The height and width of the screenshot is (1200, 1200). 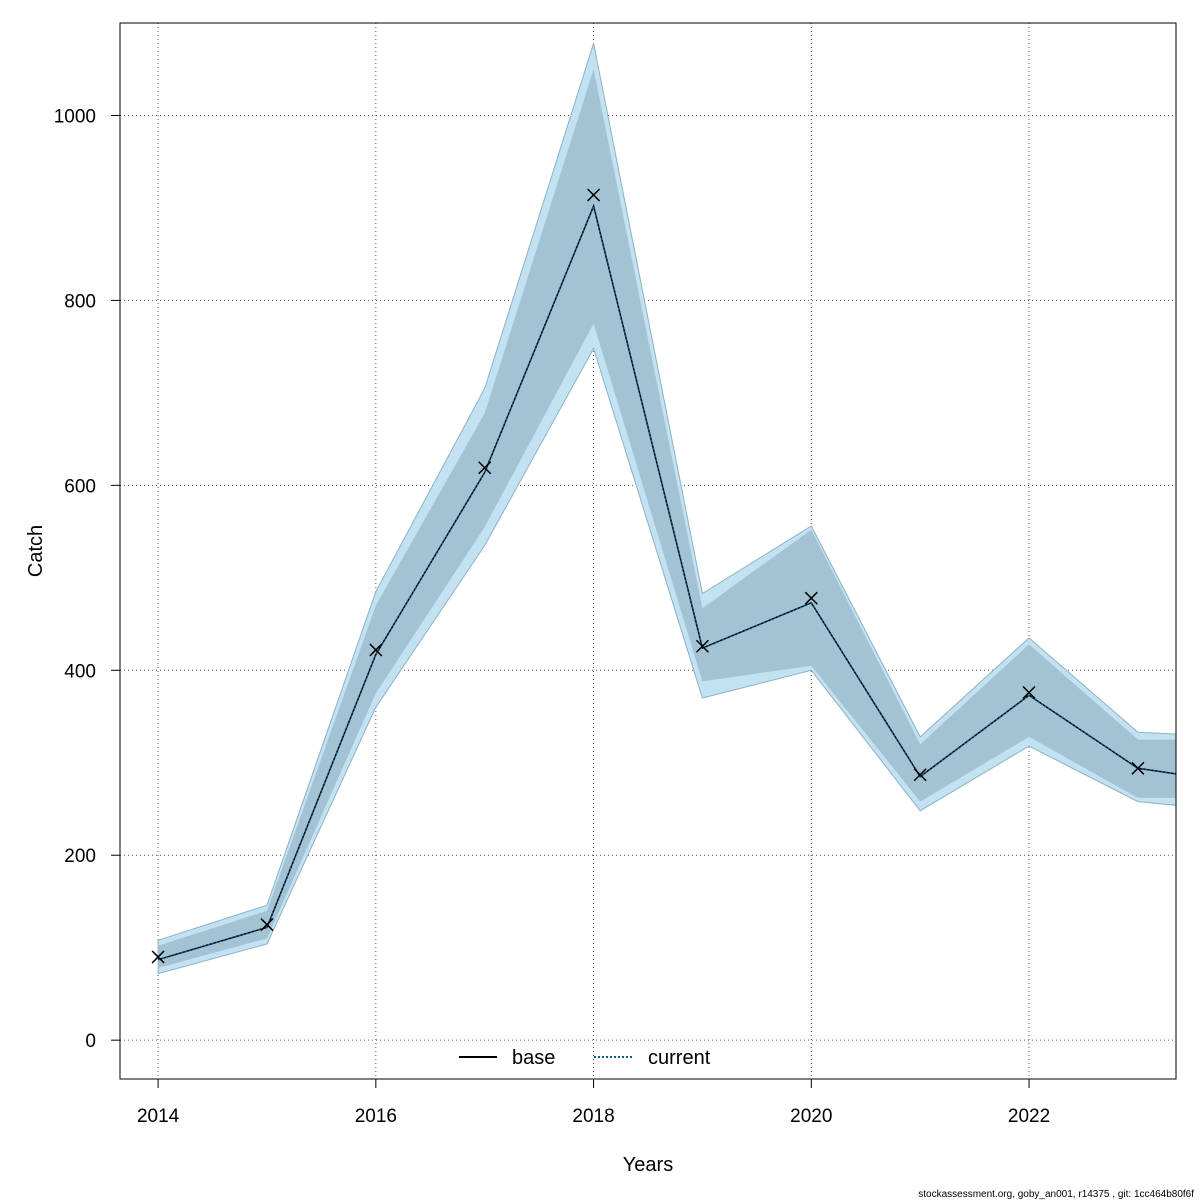 What do you see at coordinates (75, 116) in the screenshot?
I see `y-tick-label: 1000` at bounding box center [75, 116].